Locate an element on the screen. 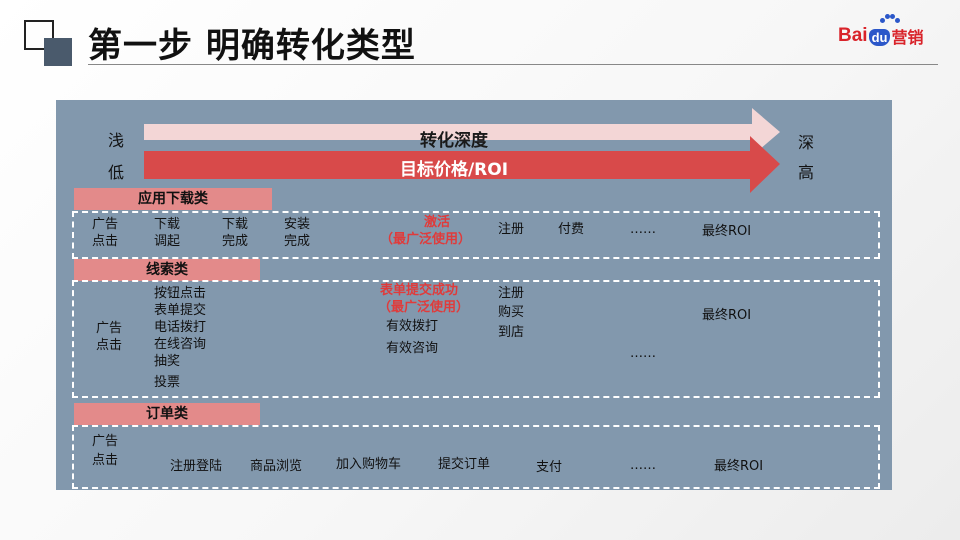 The height and width of the screenshot is (540, 960). lead-final-roi: 最终ROI is located at coordinates (727, 315).